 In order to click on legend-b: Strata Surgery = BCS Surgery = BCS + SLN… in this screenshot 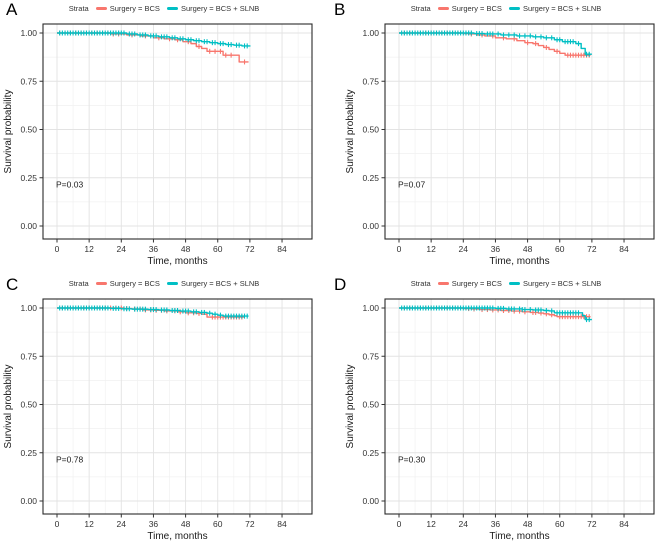, I will do `click(492, 8)`.